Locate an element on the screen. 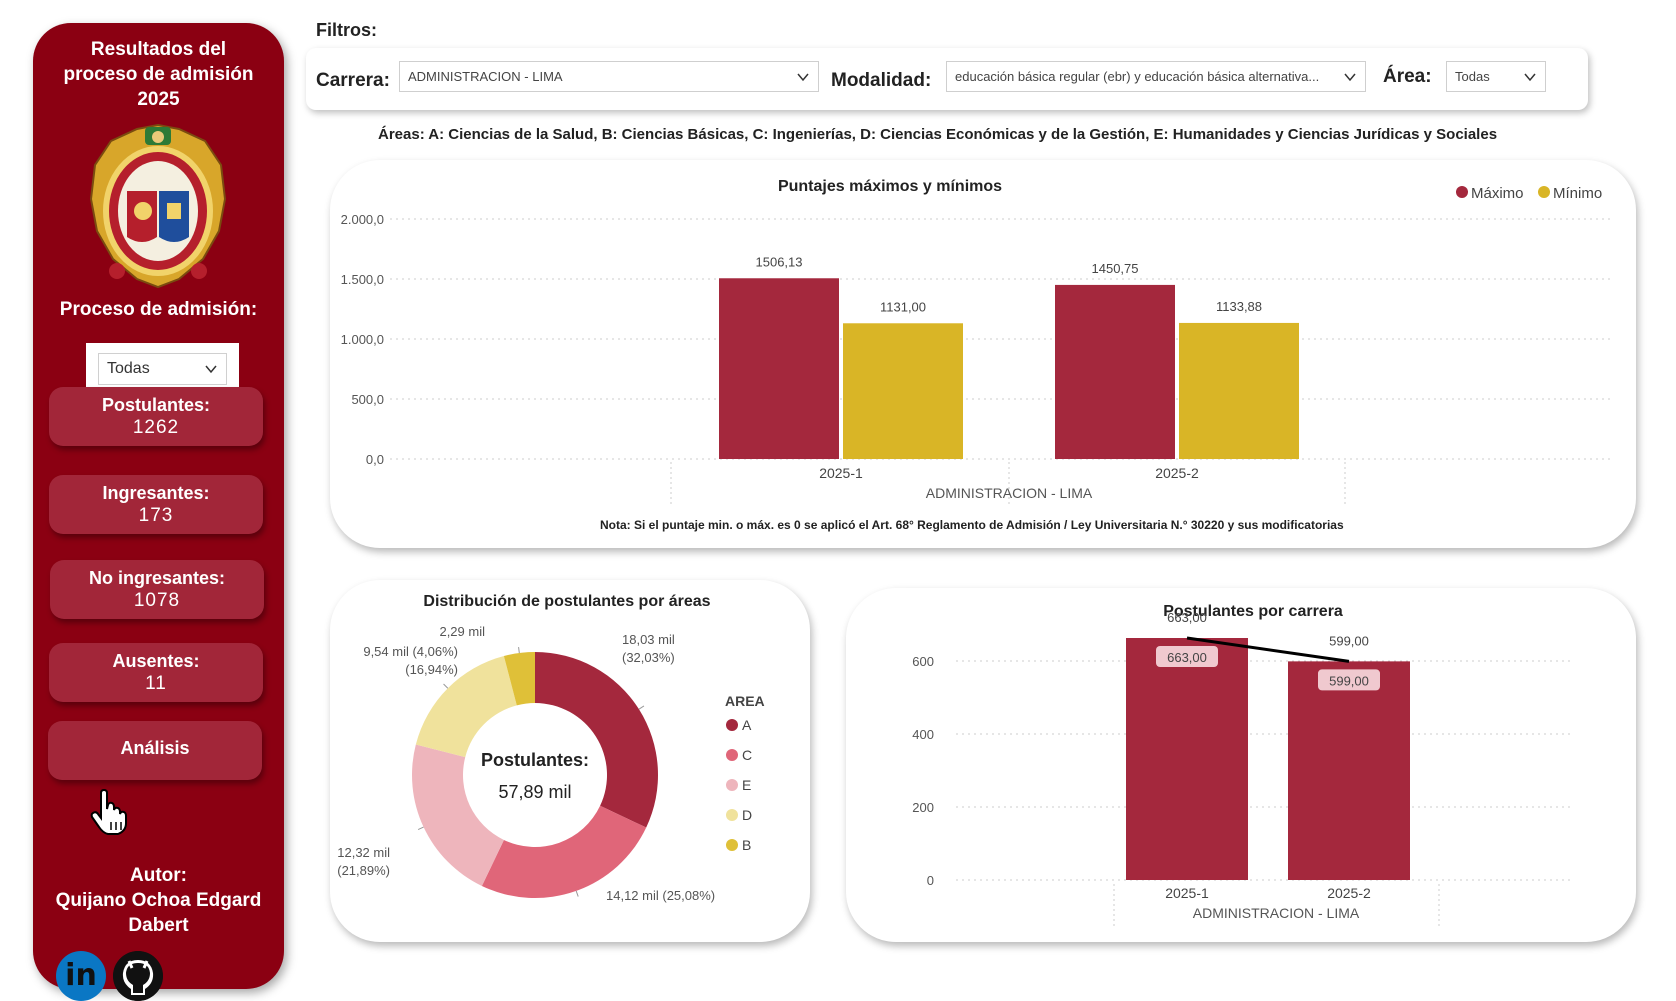 The height and width of the screenshot is (1001, 1676). legend-title: AREA is located at coordinates (745, 701).